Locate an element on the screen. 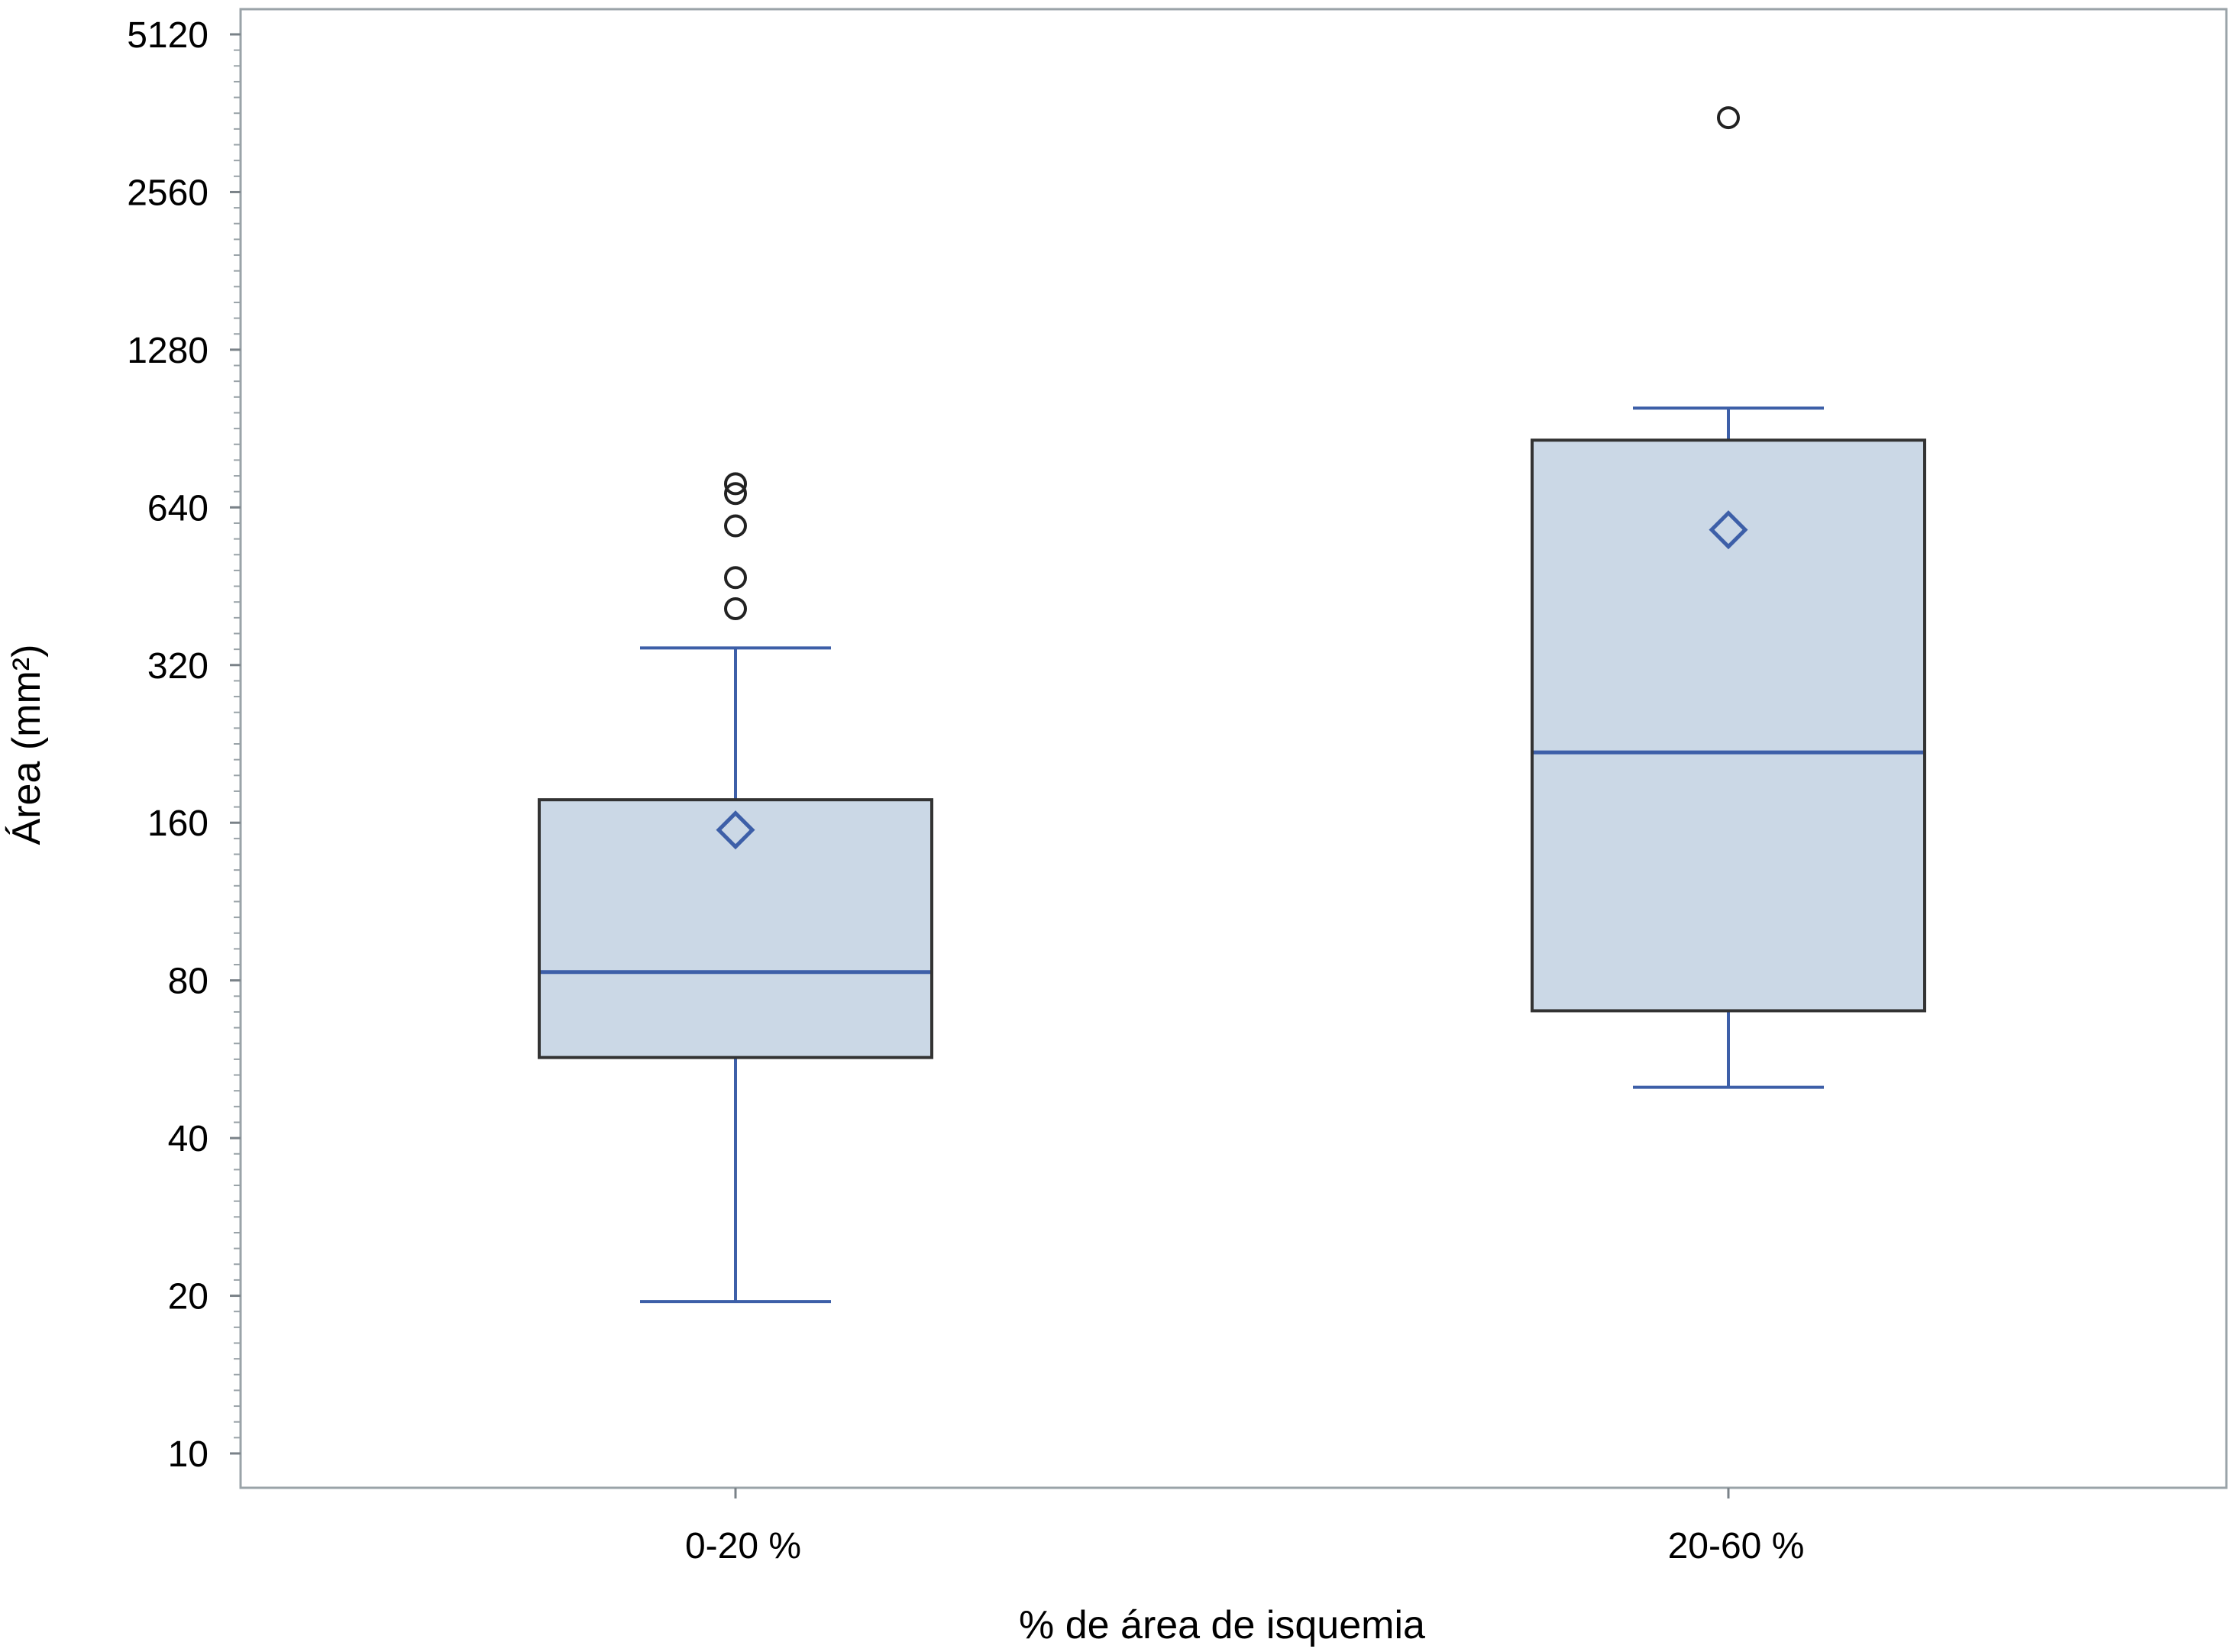  x-axis: 0-20 % 20-60 % is located at coordinates (1244, 1527).